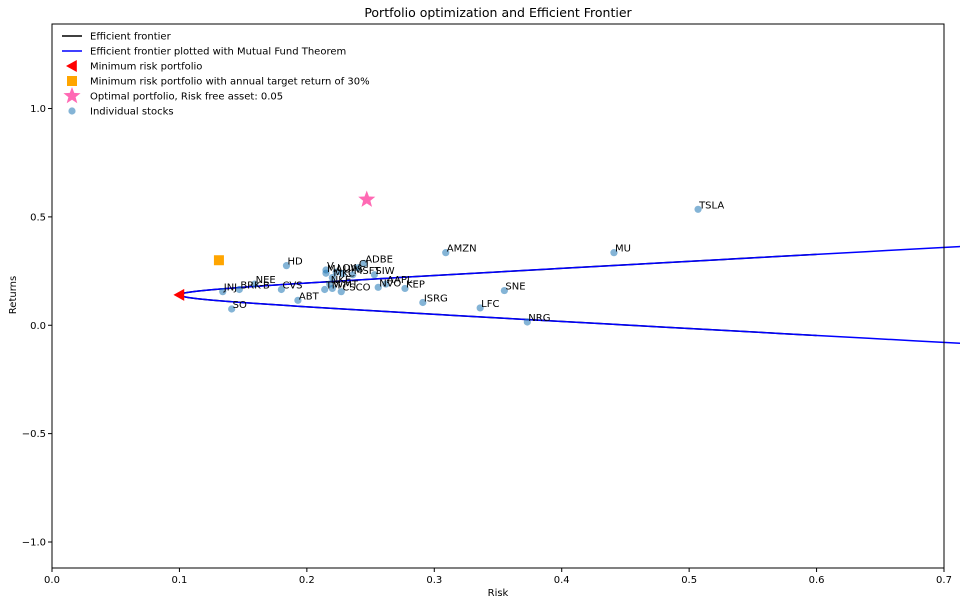 The width and height of the screenshot is (960, 609). What do you see at coordinates (480, 308) in the screenshot?
I see `stock-point-lfc` at bounding box center [480, 308].